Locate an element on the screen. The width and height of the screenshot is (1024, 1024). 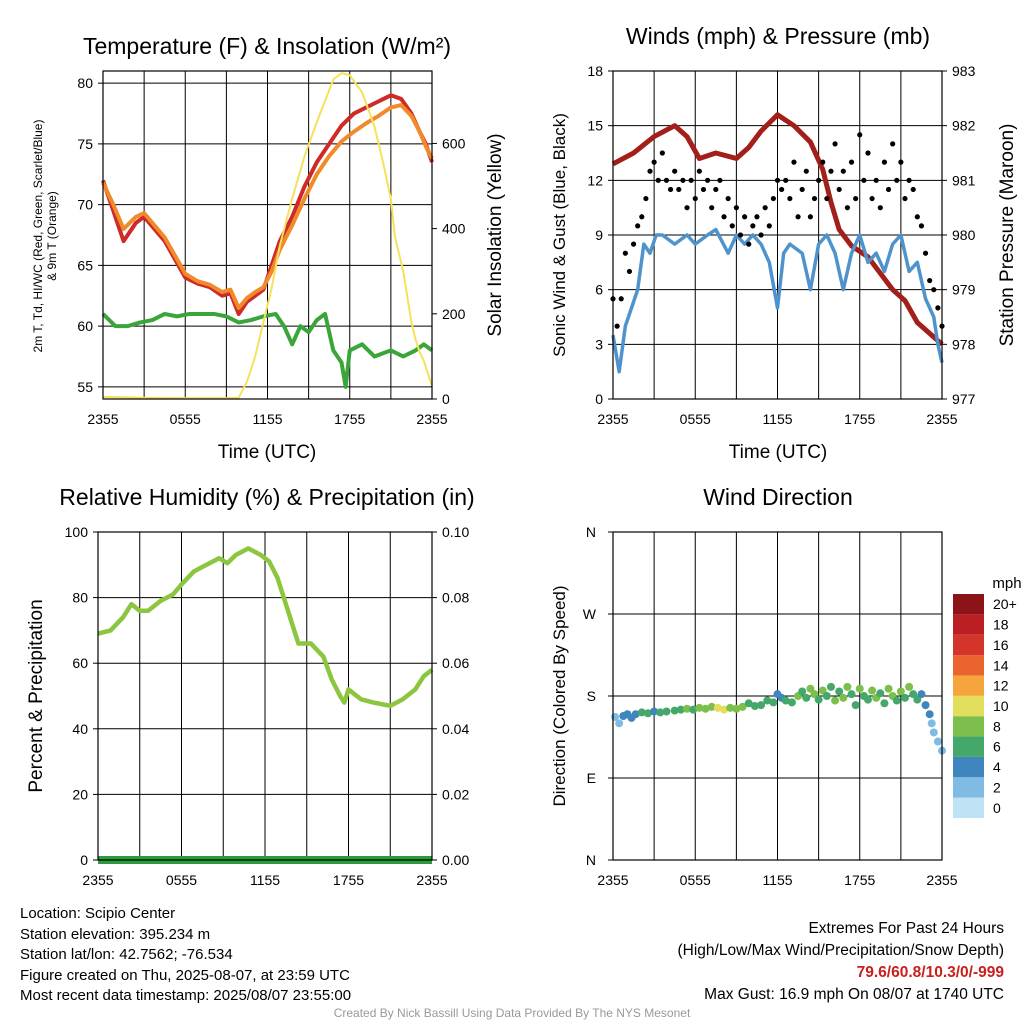
humidity-plot-frame is located at coordinates (265, 696).